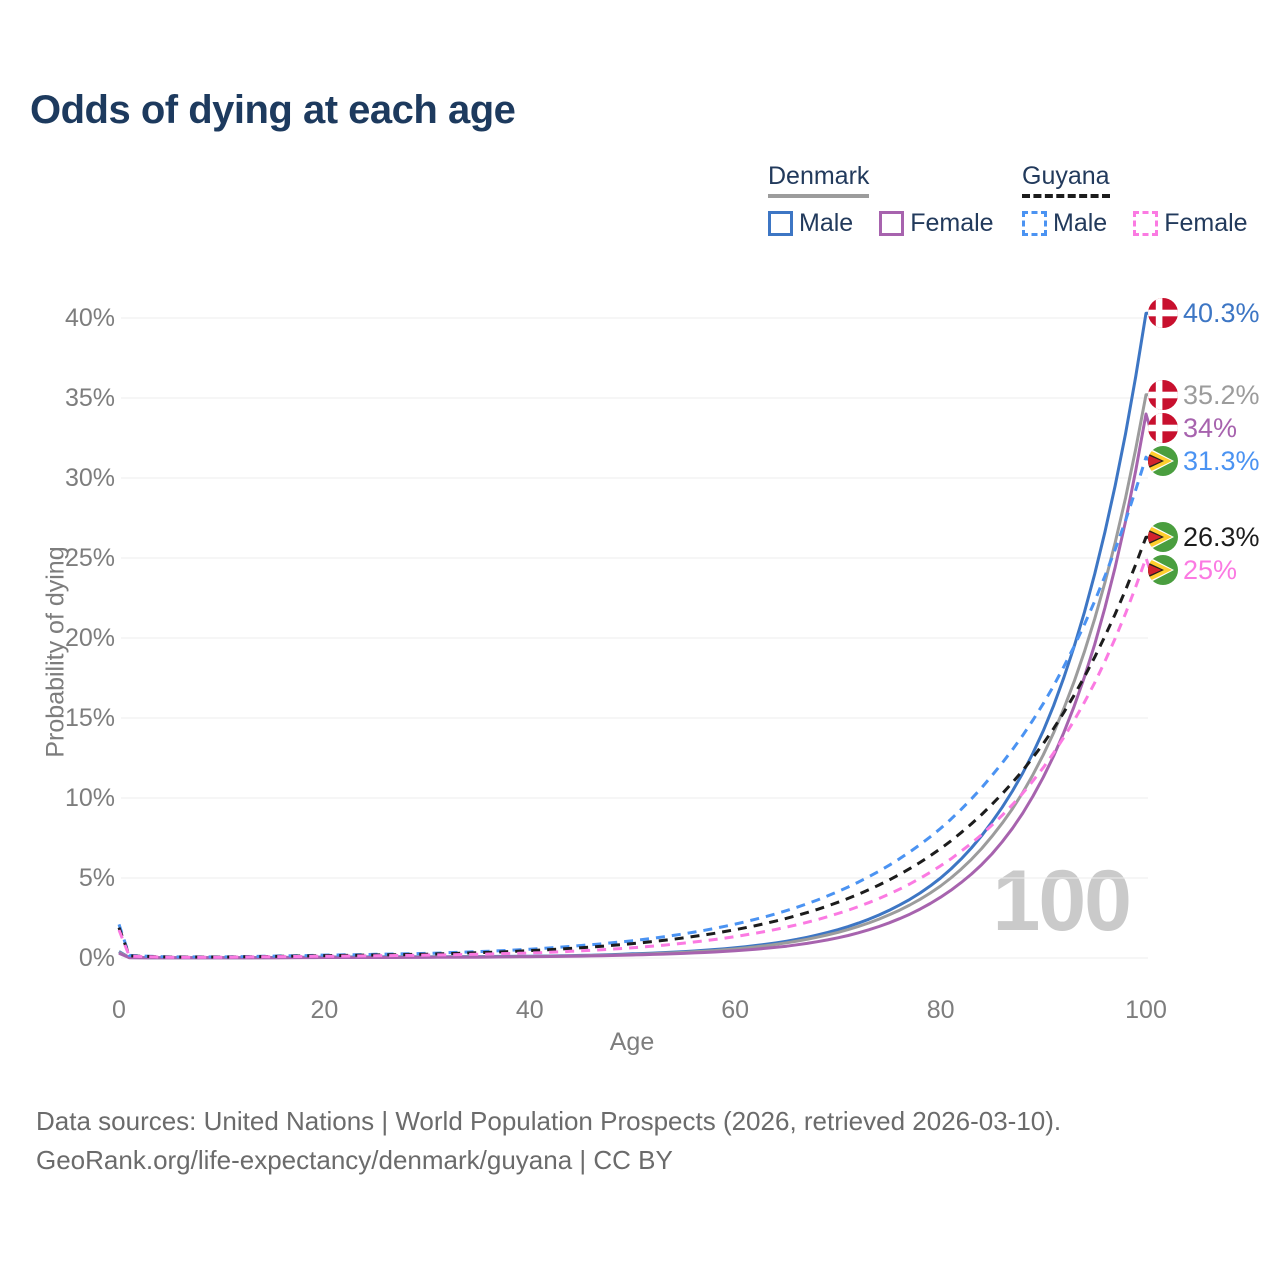  I want to click on end-label-guyana-female: 25%, so click(1193, 570).